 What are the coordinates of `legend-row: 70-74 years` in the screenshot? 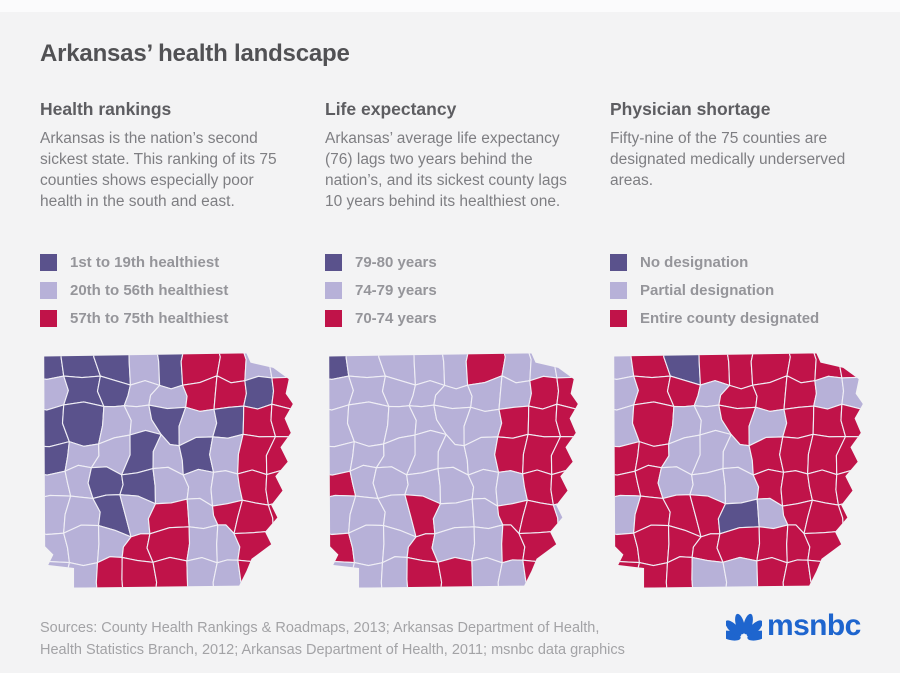 It's located at (457, 318).